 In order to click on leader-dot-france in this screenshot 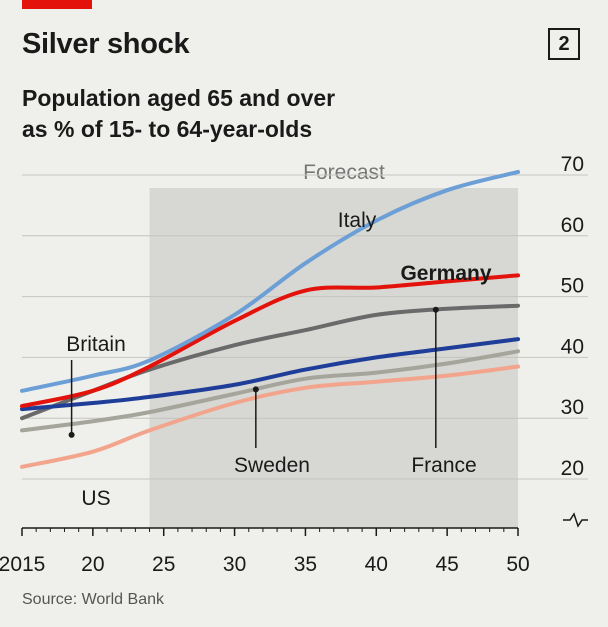, I will do `click(435, 309)`.